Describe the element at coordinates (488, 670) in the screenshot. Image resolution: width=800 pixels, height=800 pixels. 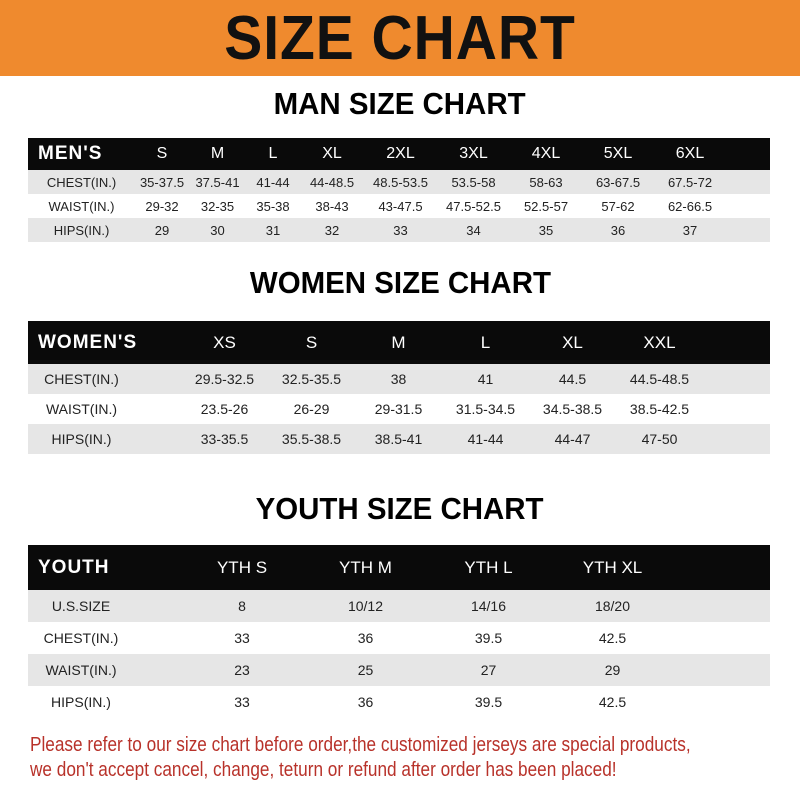
I see `table-cell: 27` at that location.